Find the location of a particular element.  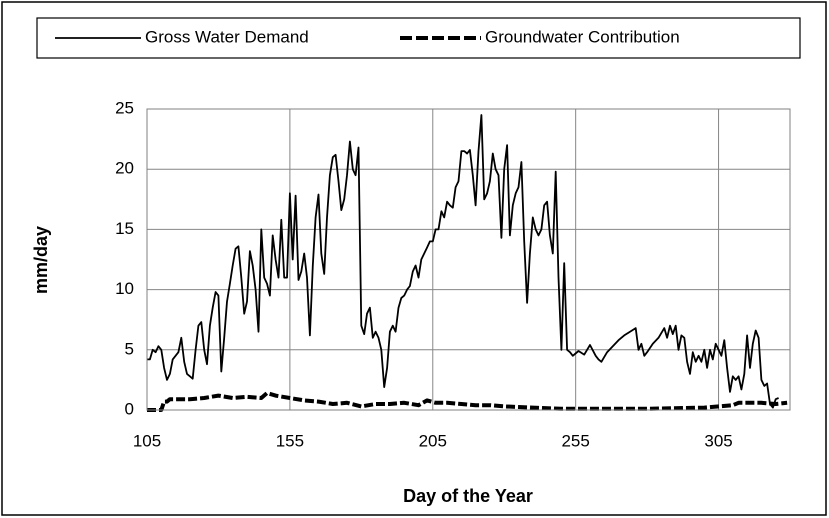

x-tick-label: 305 is located at coordinates (718, 440).